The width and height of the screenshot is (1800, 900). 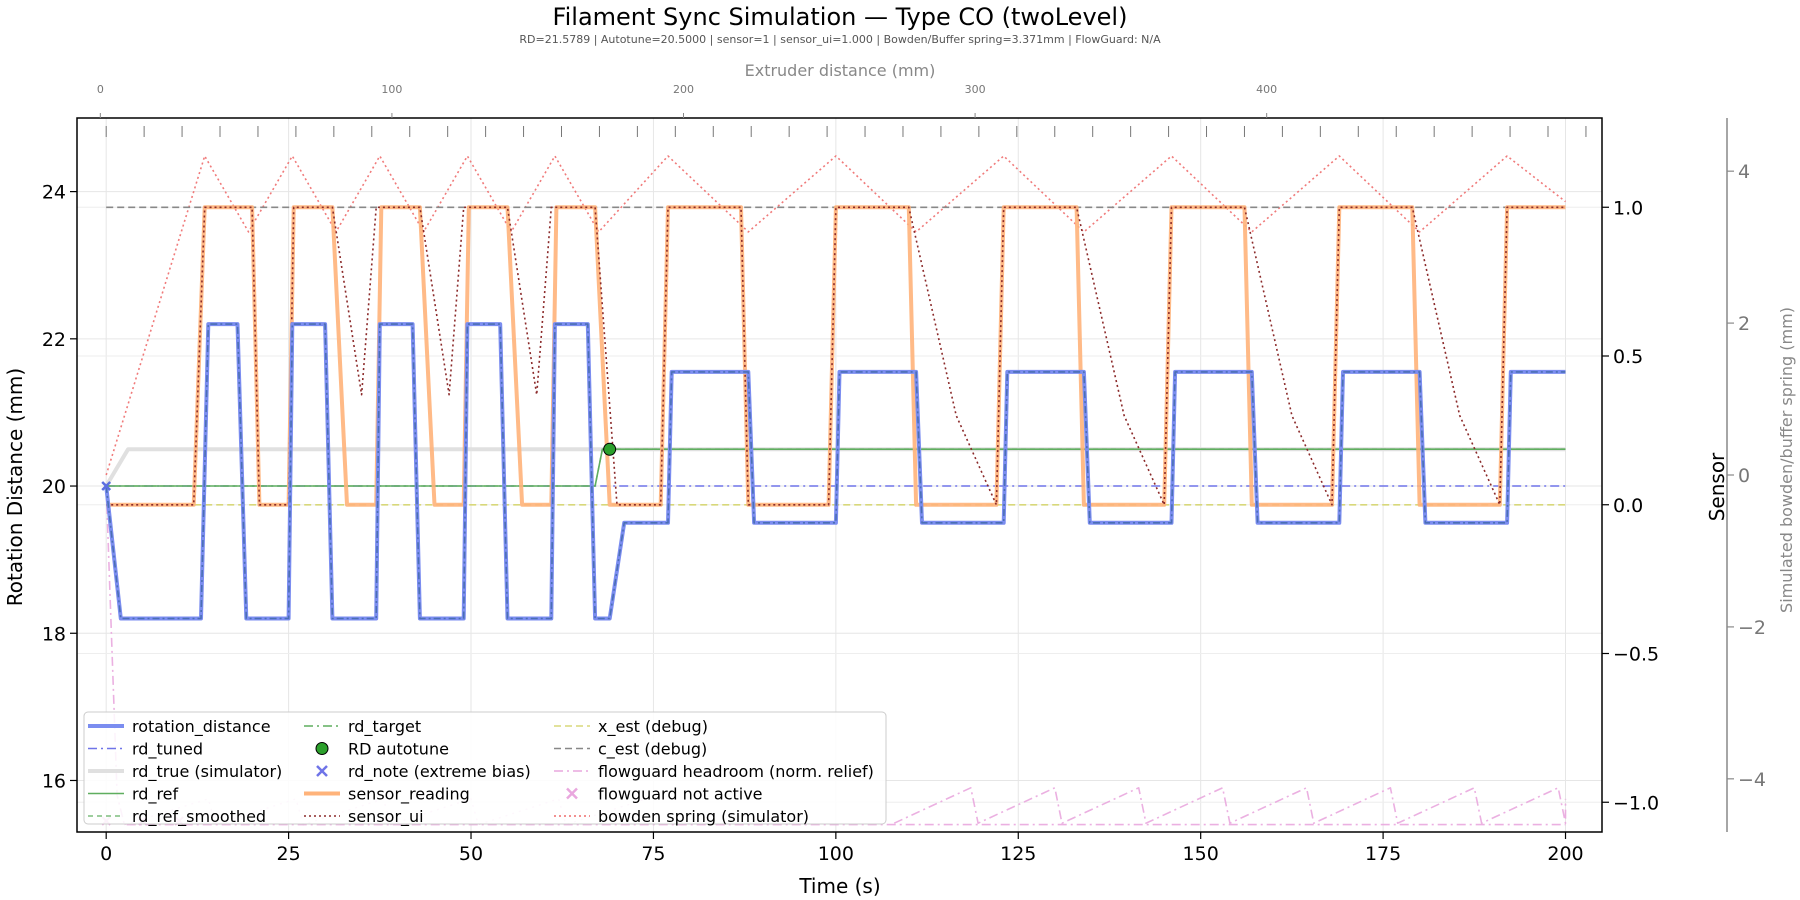 What do you see at coordinates (839, 886) in the screenshot?
I see `x-axis-label: Time (s)` at bounding box center [839, 886].